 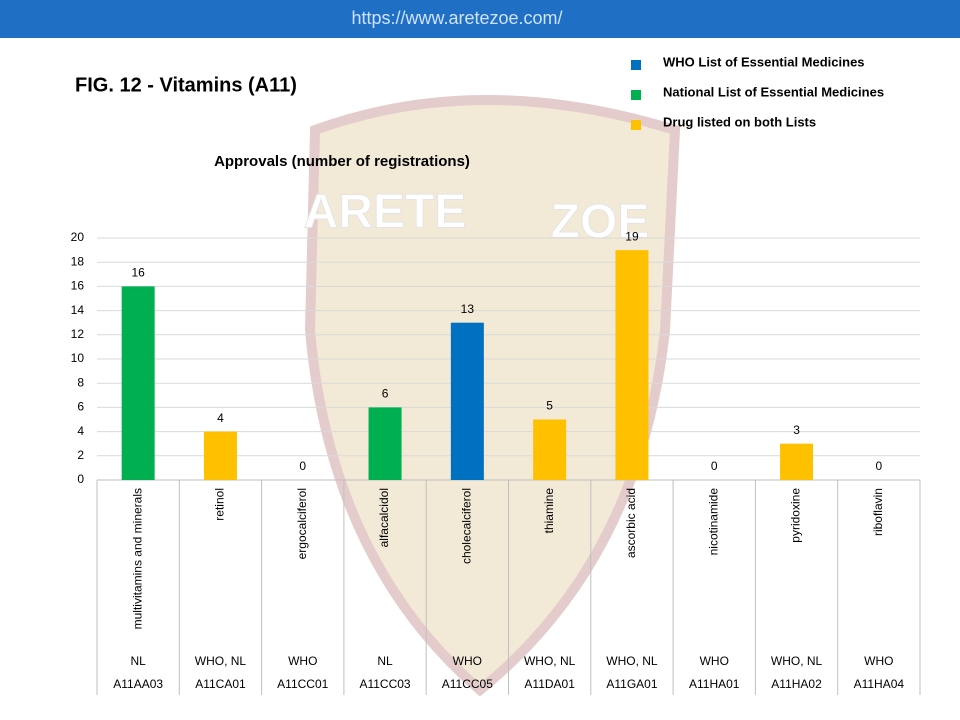 I want to click on data-label: 4, so click(x=220, y=418).